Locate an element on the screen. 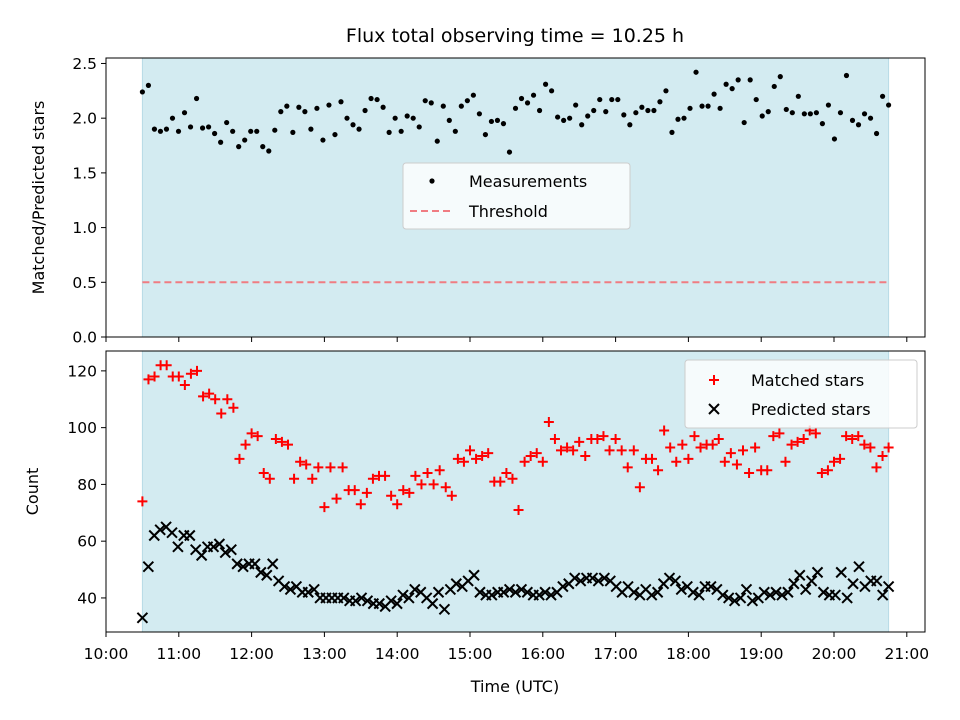  count-y-tick-label: 120 is located at coordinates (82, 371).